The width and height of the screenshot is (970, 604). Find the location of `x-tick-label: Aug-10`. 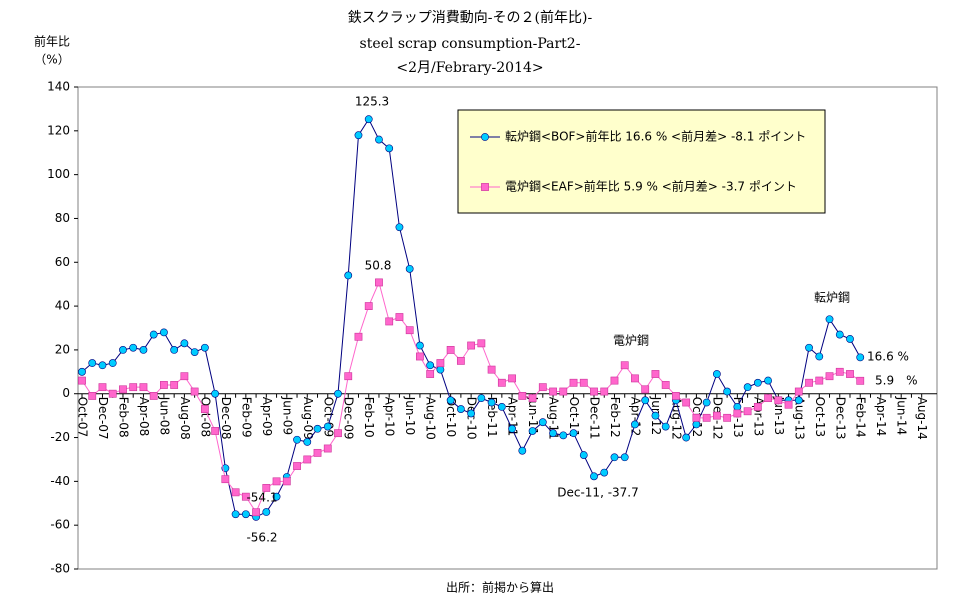

x-tick-label: Aug-10 is located at coordinates (431, 418).